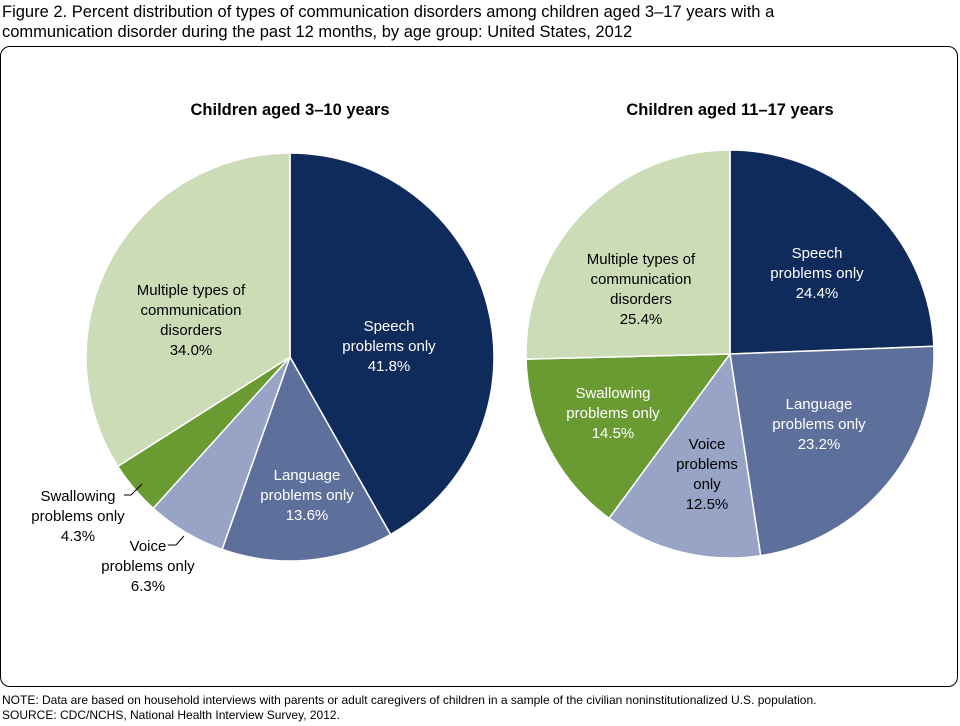 The width and height of the screenshot is (960, 726). Describe the element at coordinates (613, 413) in the screenshot. I see `slice-label-swallowing: Swallowing problems only 14.5%` at that location.